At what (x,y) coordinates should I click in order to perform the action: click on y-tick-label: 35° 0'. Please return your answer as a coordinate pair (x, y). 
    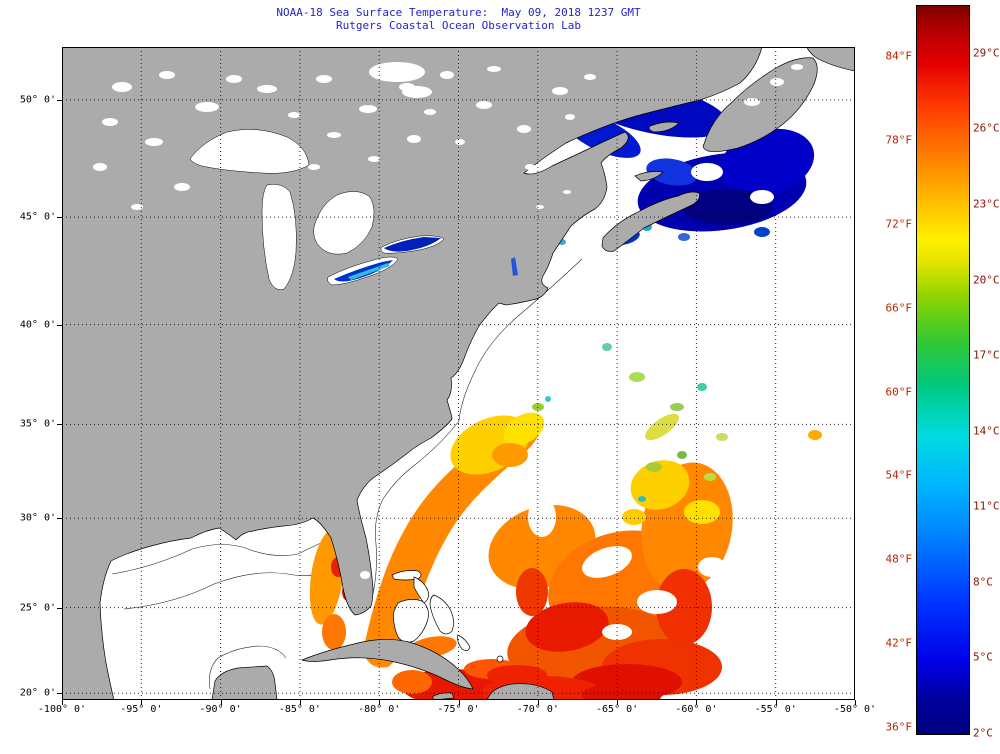
    Looking at the image, I should click on (37, 424).